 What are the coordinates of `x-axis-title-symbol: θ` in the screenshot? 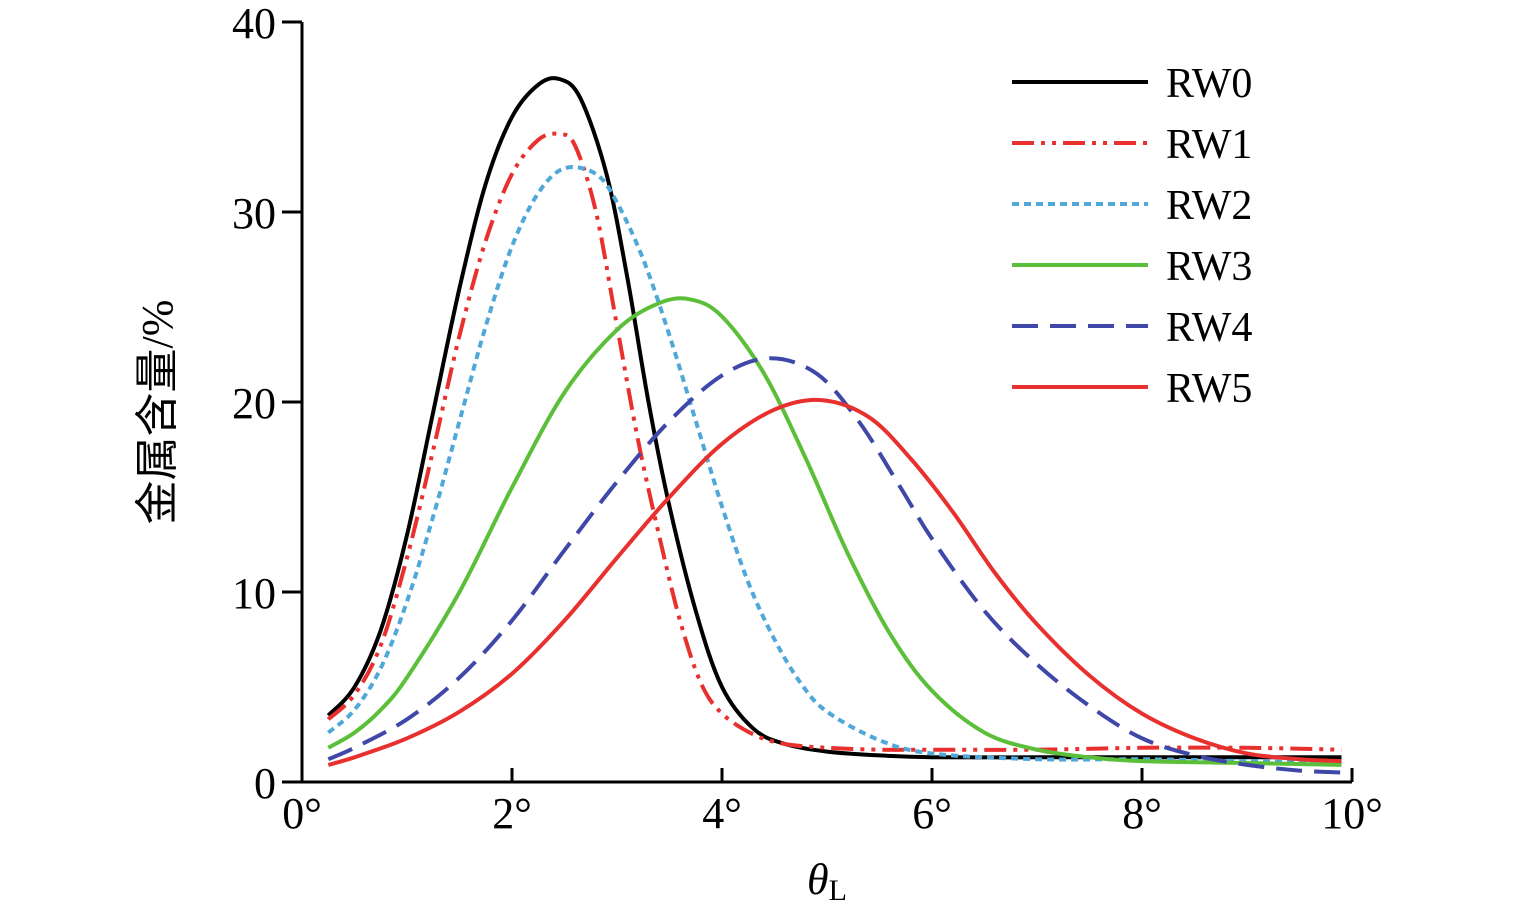 It's located at (818, 879).